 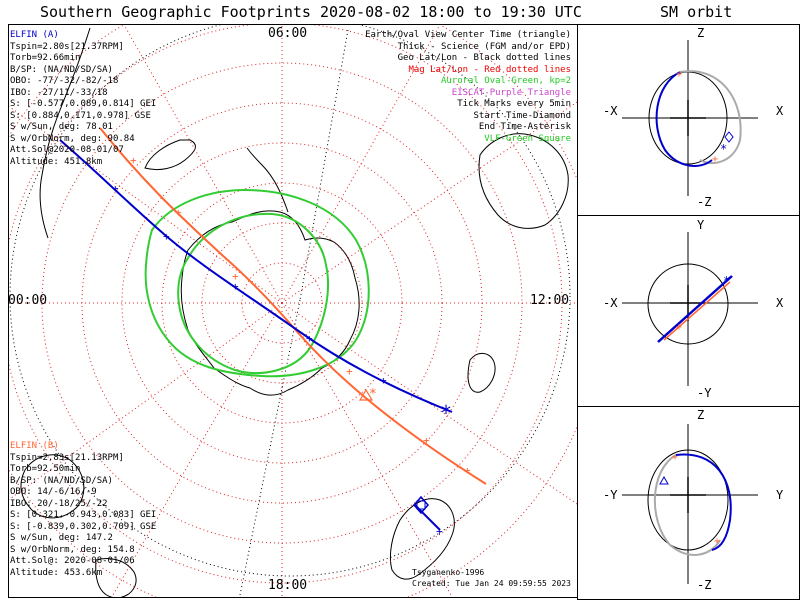 I want to click on legend-item: Start Time-Diamond, so click(x=522, y=115).